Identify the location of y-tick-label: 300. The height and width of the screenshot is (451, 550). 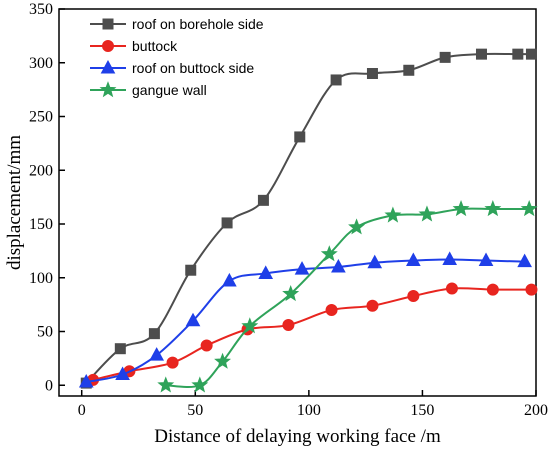
(41, 63).